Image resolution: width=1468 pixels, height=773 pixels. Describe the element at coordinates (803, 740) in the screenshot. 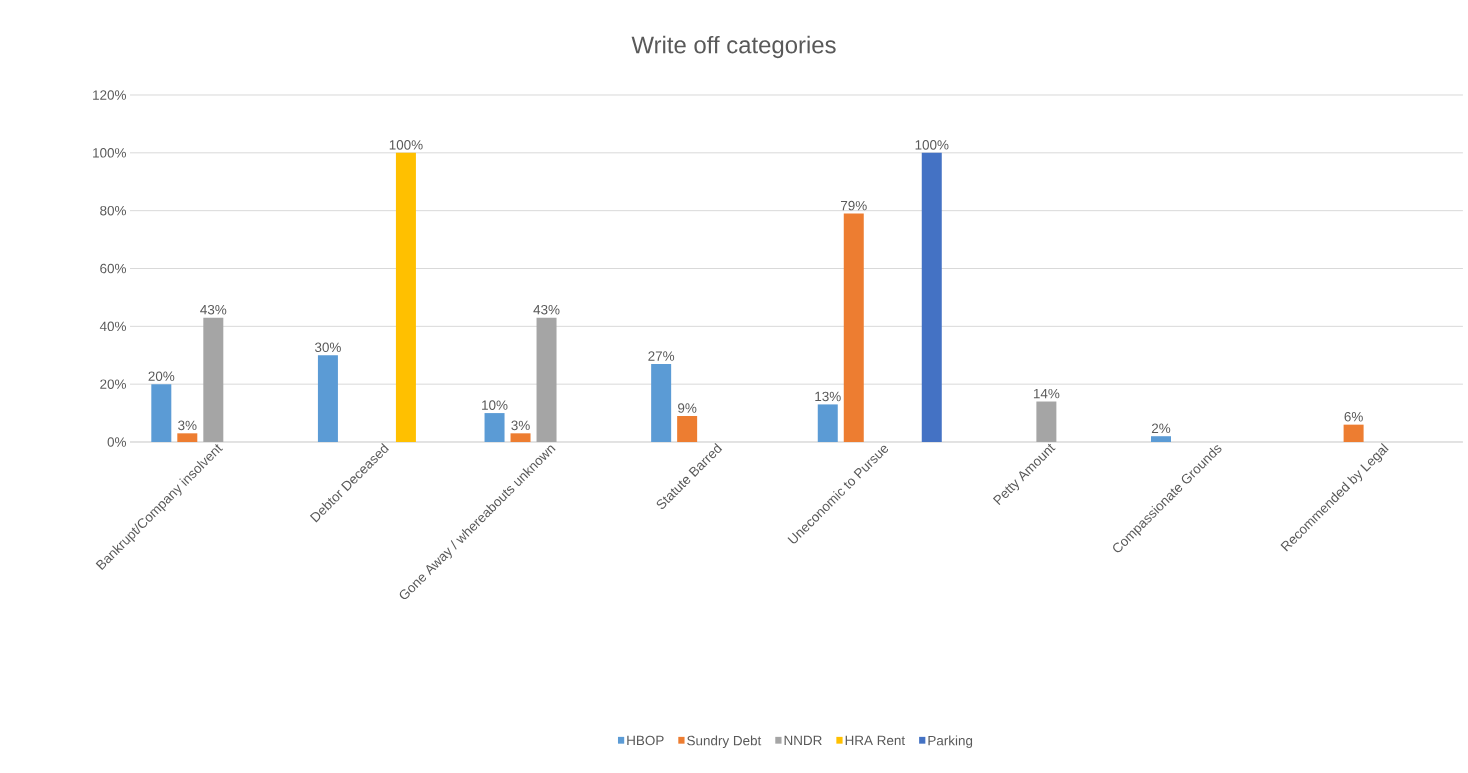

I see `legend-label: NNDR` at that location.